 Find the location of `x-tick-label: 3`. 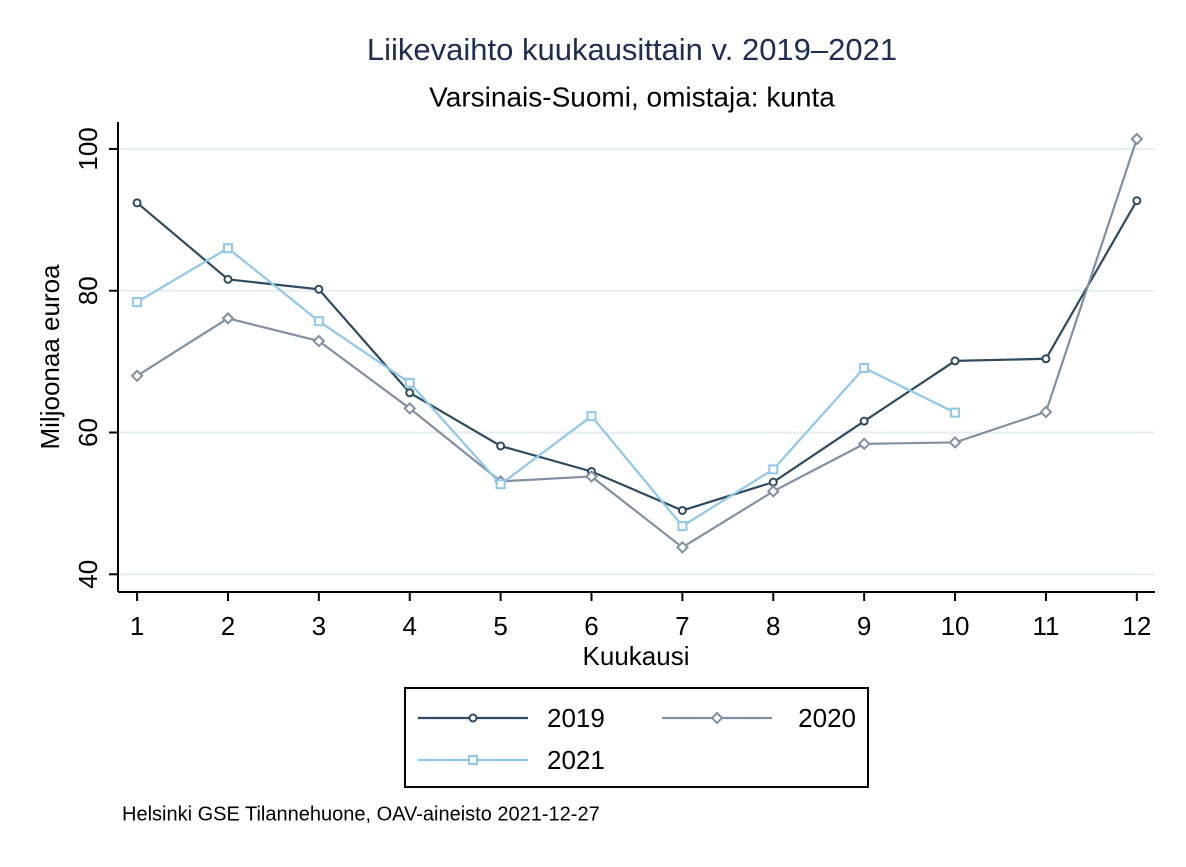

x-tick-label: 3 is located at coordinates (319, 626).